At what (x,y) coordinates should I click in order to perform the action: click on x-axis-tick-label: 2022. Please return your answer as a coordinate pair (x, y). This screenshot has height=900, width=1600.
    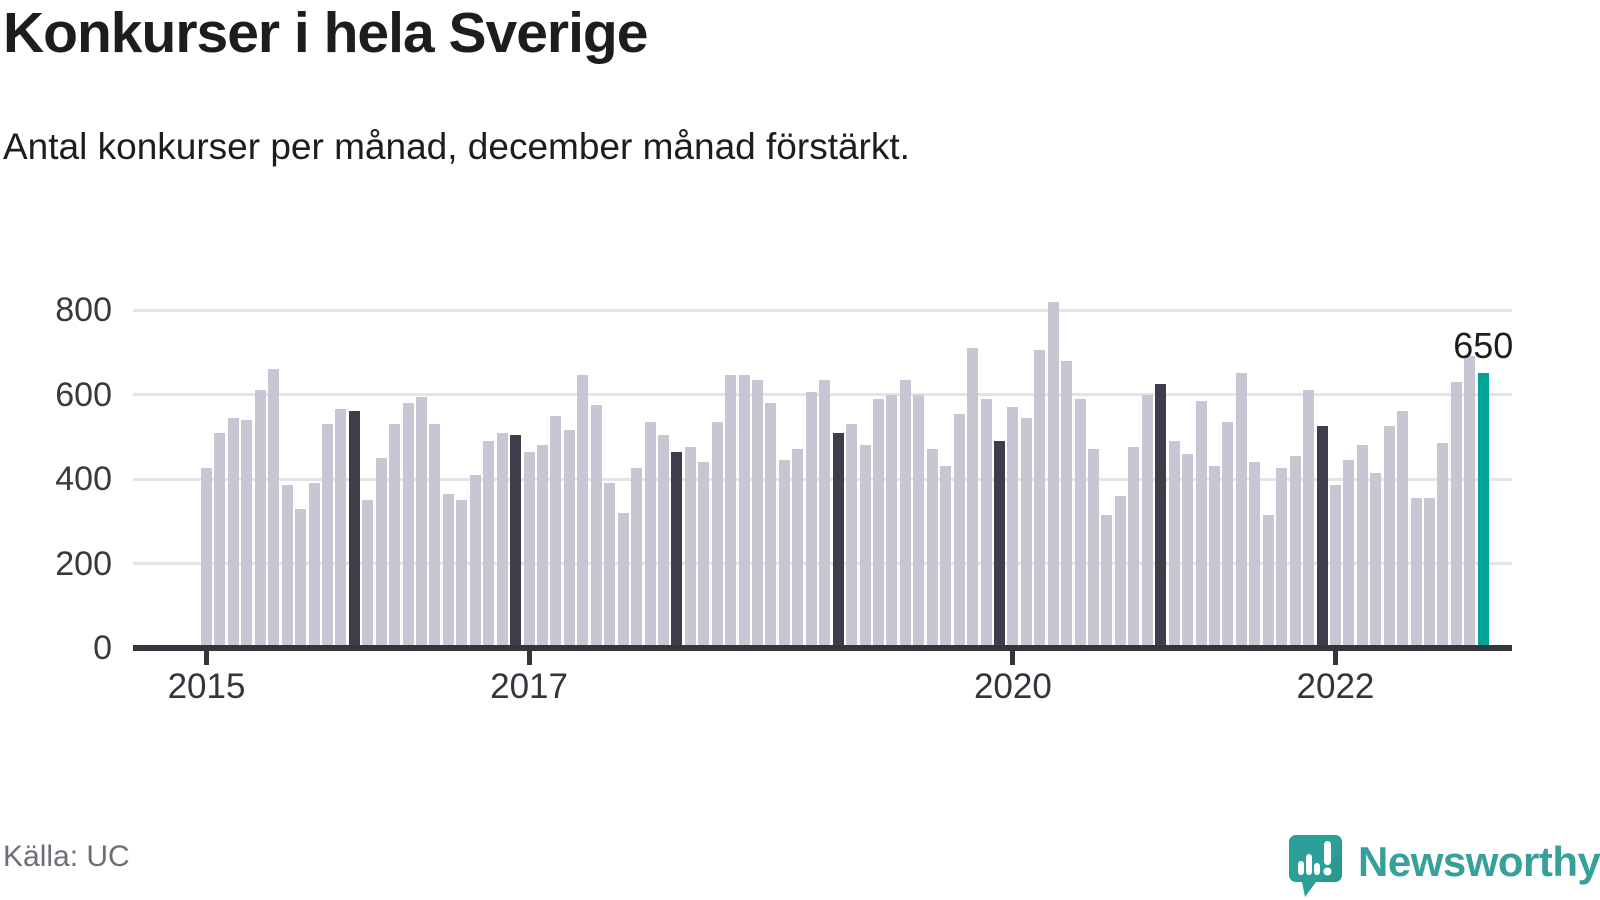
    Looking at the image, I should click on (1335, 686).